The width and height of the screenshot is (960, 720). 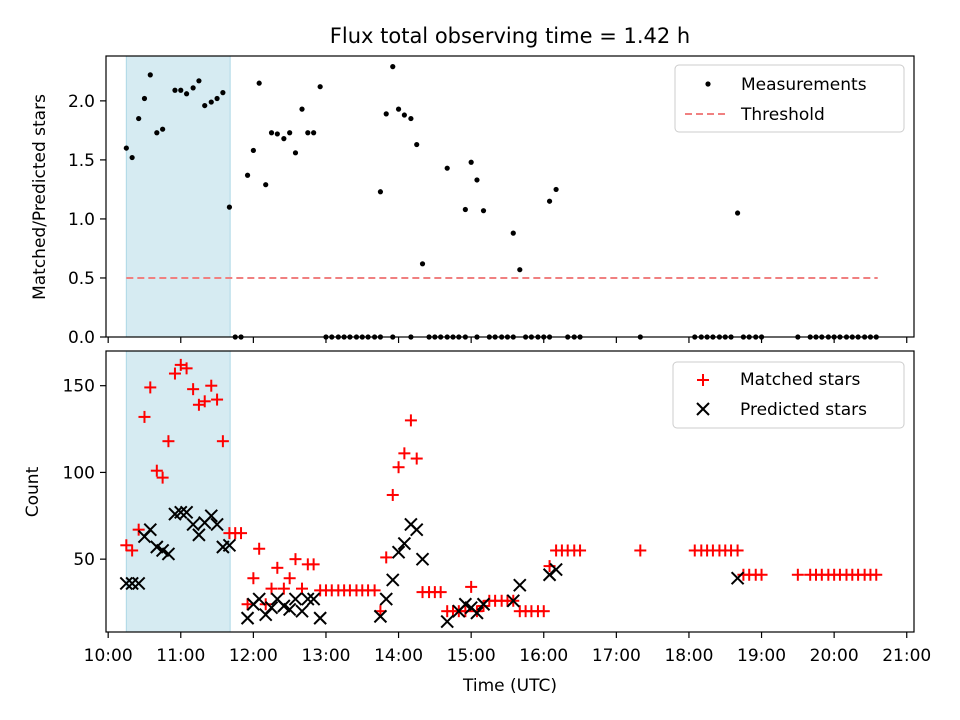 What do you see at coordinates (761, 656) in the screenshot?
I see `x-tick-label: 19:00` at bounding box center [761, 656].